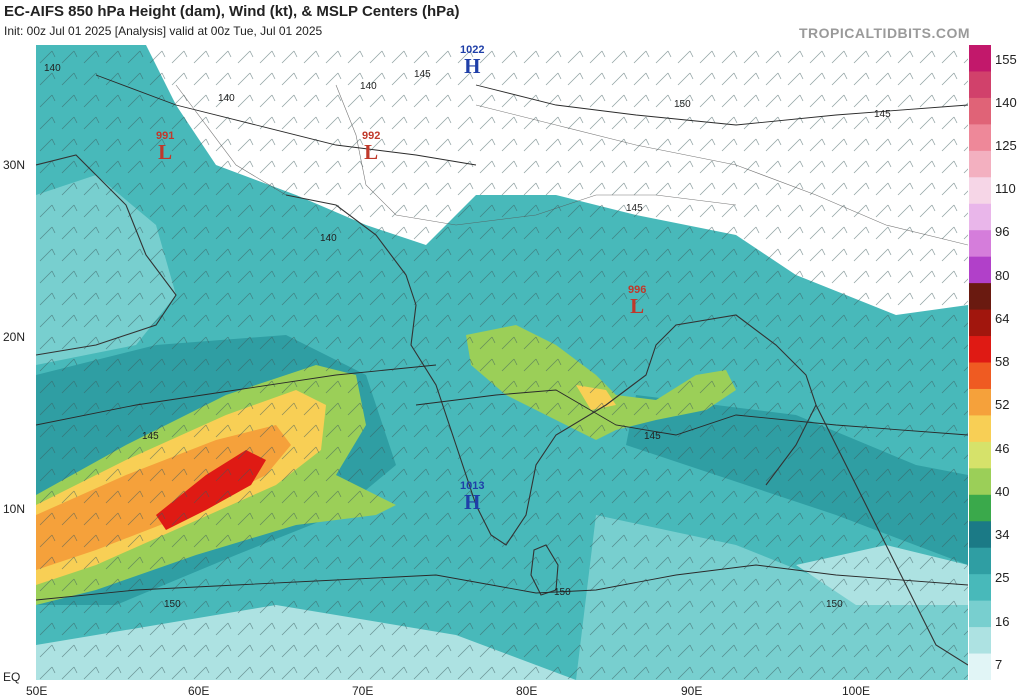  I want to click on lat-label: 10N, so click(14, 509).